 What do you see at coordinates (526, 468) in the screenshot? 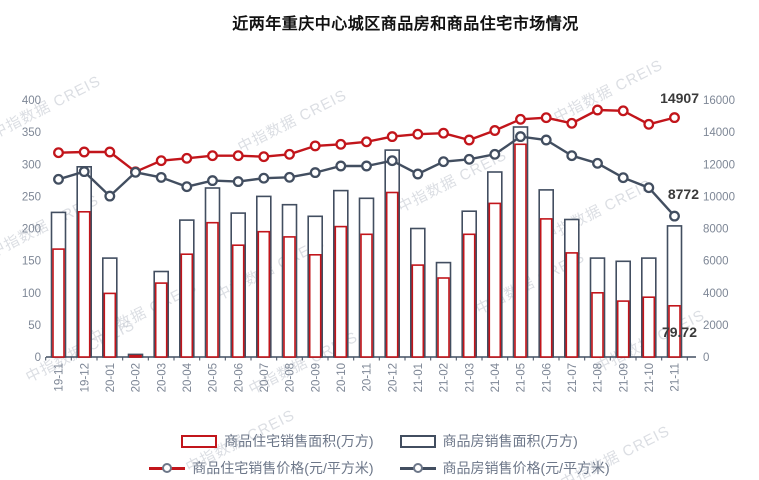
I see `legend-label-commodity-price: 商品房销售价格(元/平方米)` at bounding box center [526, 468].